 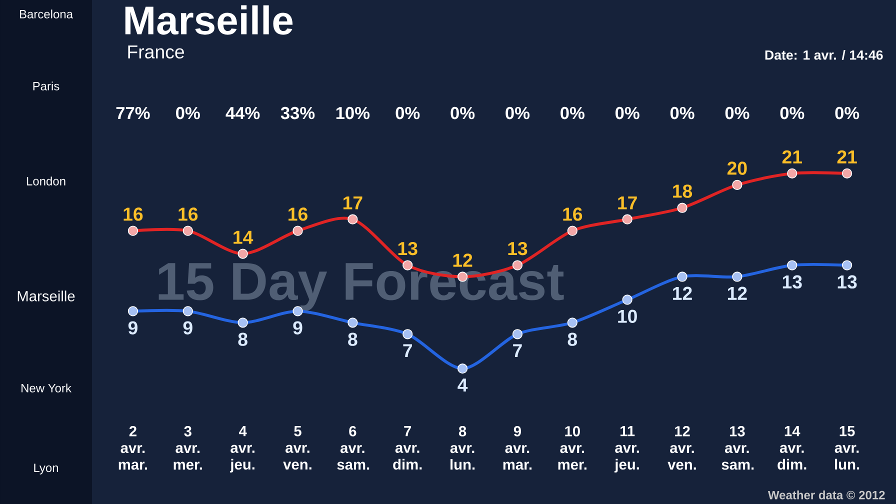 What do you see at coordinates (156, 52) in the screenshot?
I see `chart-subtitle: France` at bounding box center [156, 52].